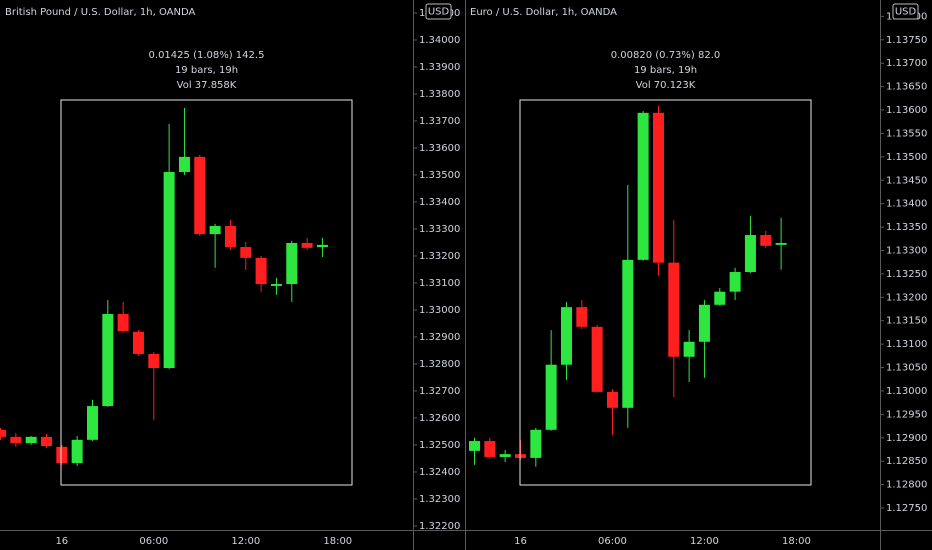 Image resolution: width=932 pixels, height=550 pixels. Describe the element at coordinates (666, 55) in the screenshot. I see `measure-label: 0.00820 (0.73%) 82.0` at that location.